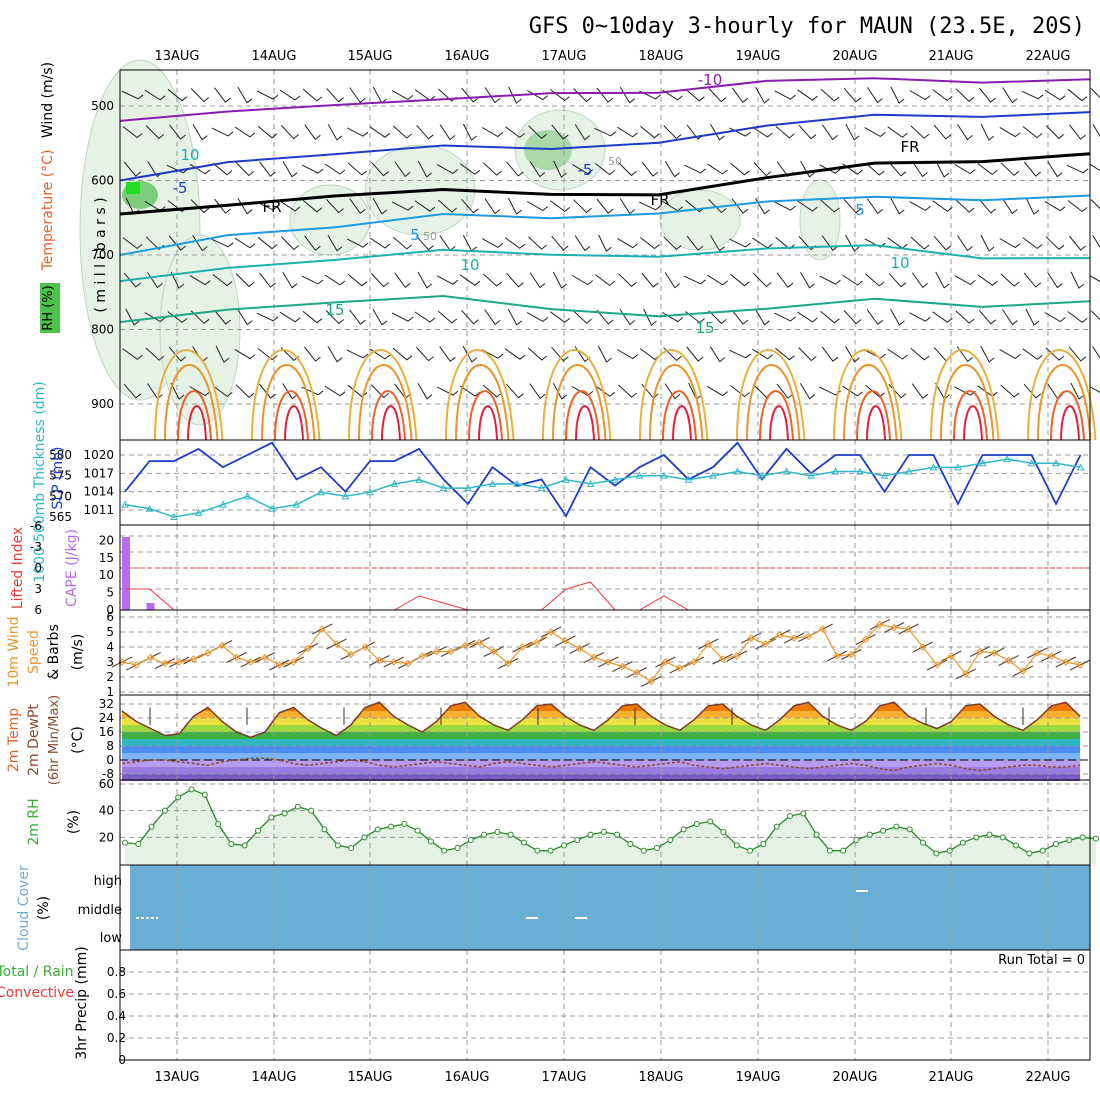  I want to click on tick-label: 24, so click(106, 718).